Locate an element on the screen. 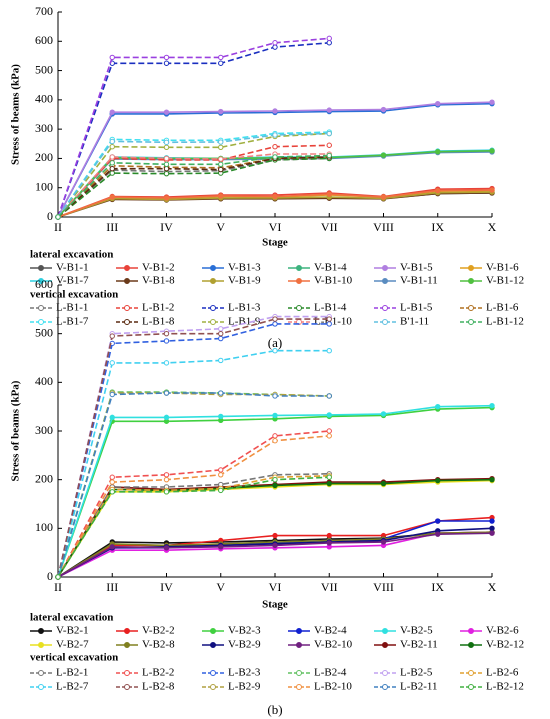 Image resolution: width=550 pixels, height=719 pixels. x-tick-label: X is located at coordinates (492, 227).